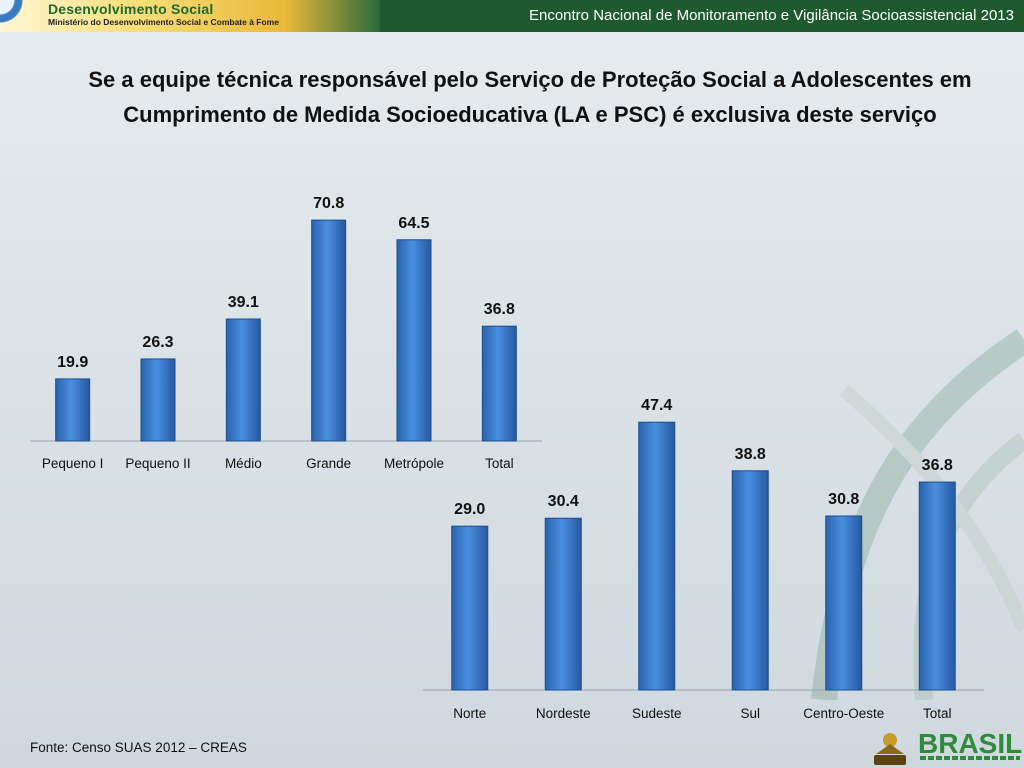 This screenshot has height=768, width=1024. What do you see at coordinates (131, 9) in the screenshot?
I see `brand-title: Desenvolvimento Social` at bounding box center [131, 9].